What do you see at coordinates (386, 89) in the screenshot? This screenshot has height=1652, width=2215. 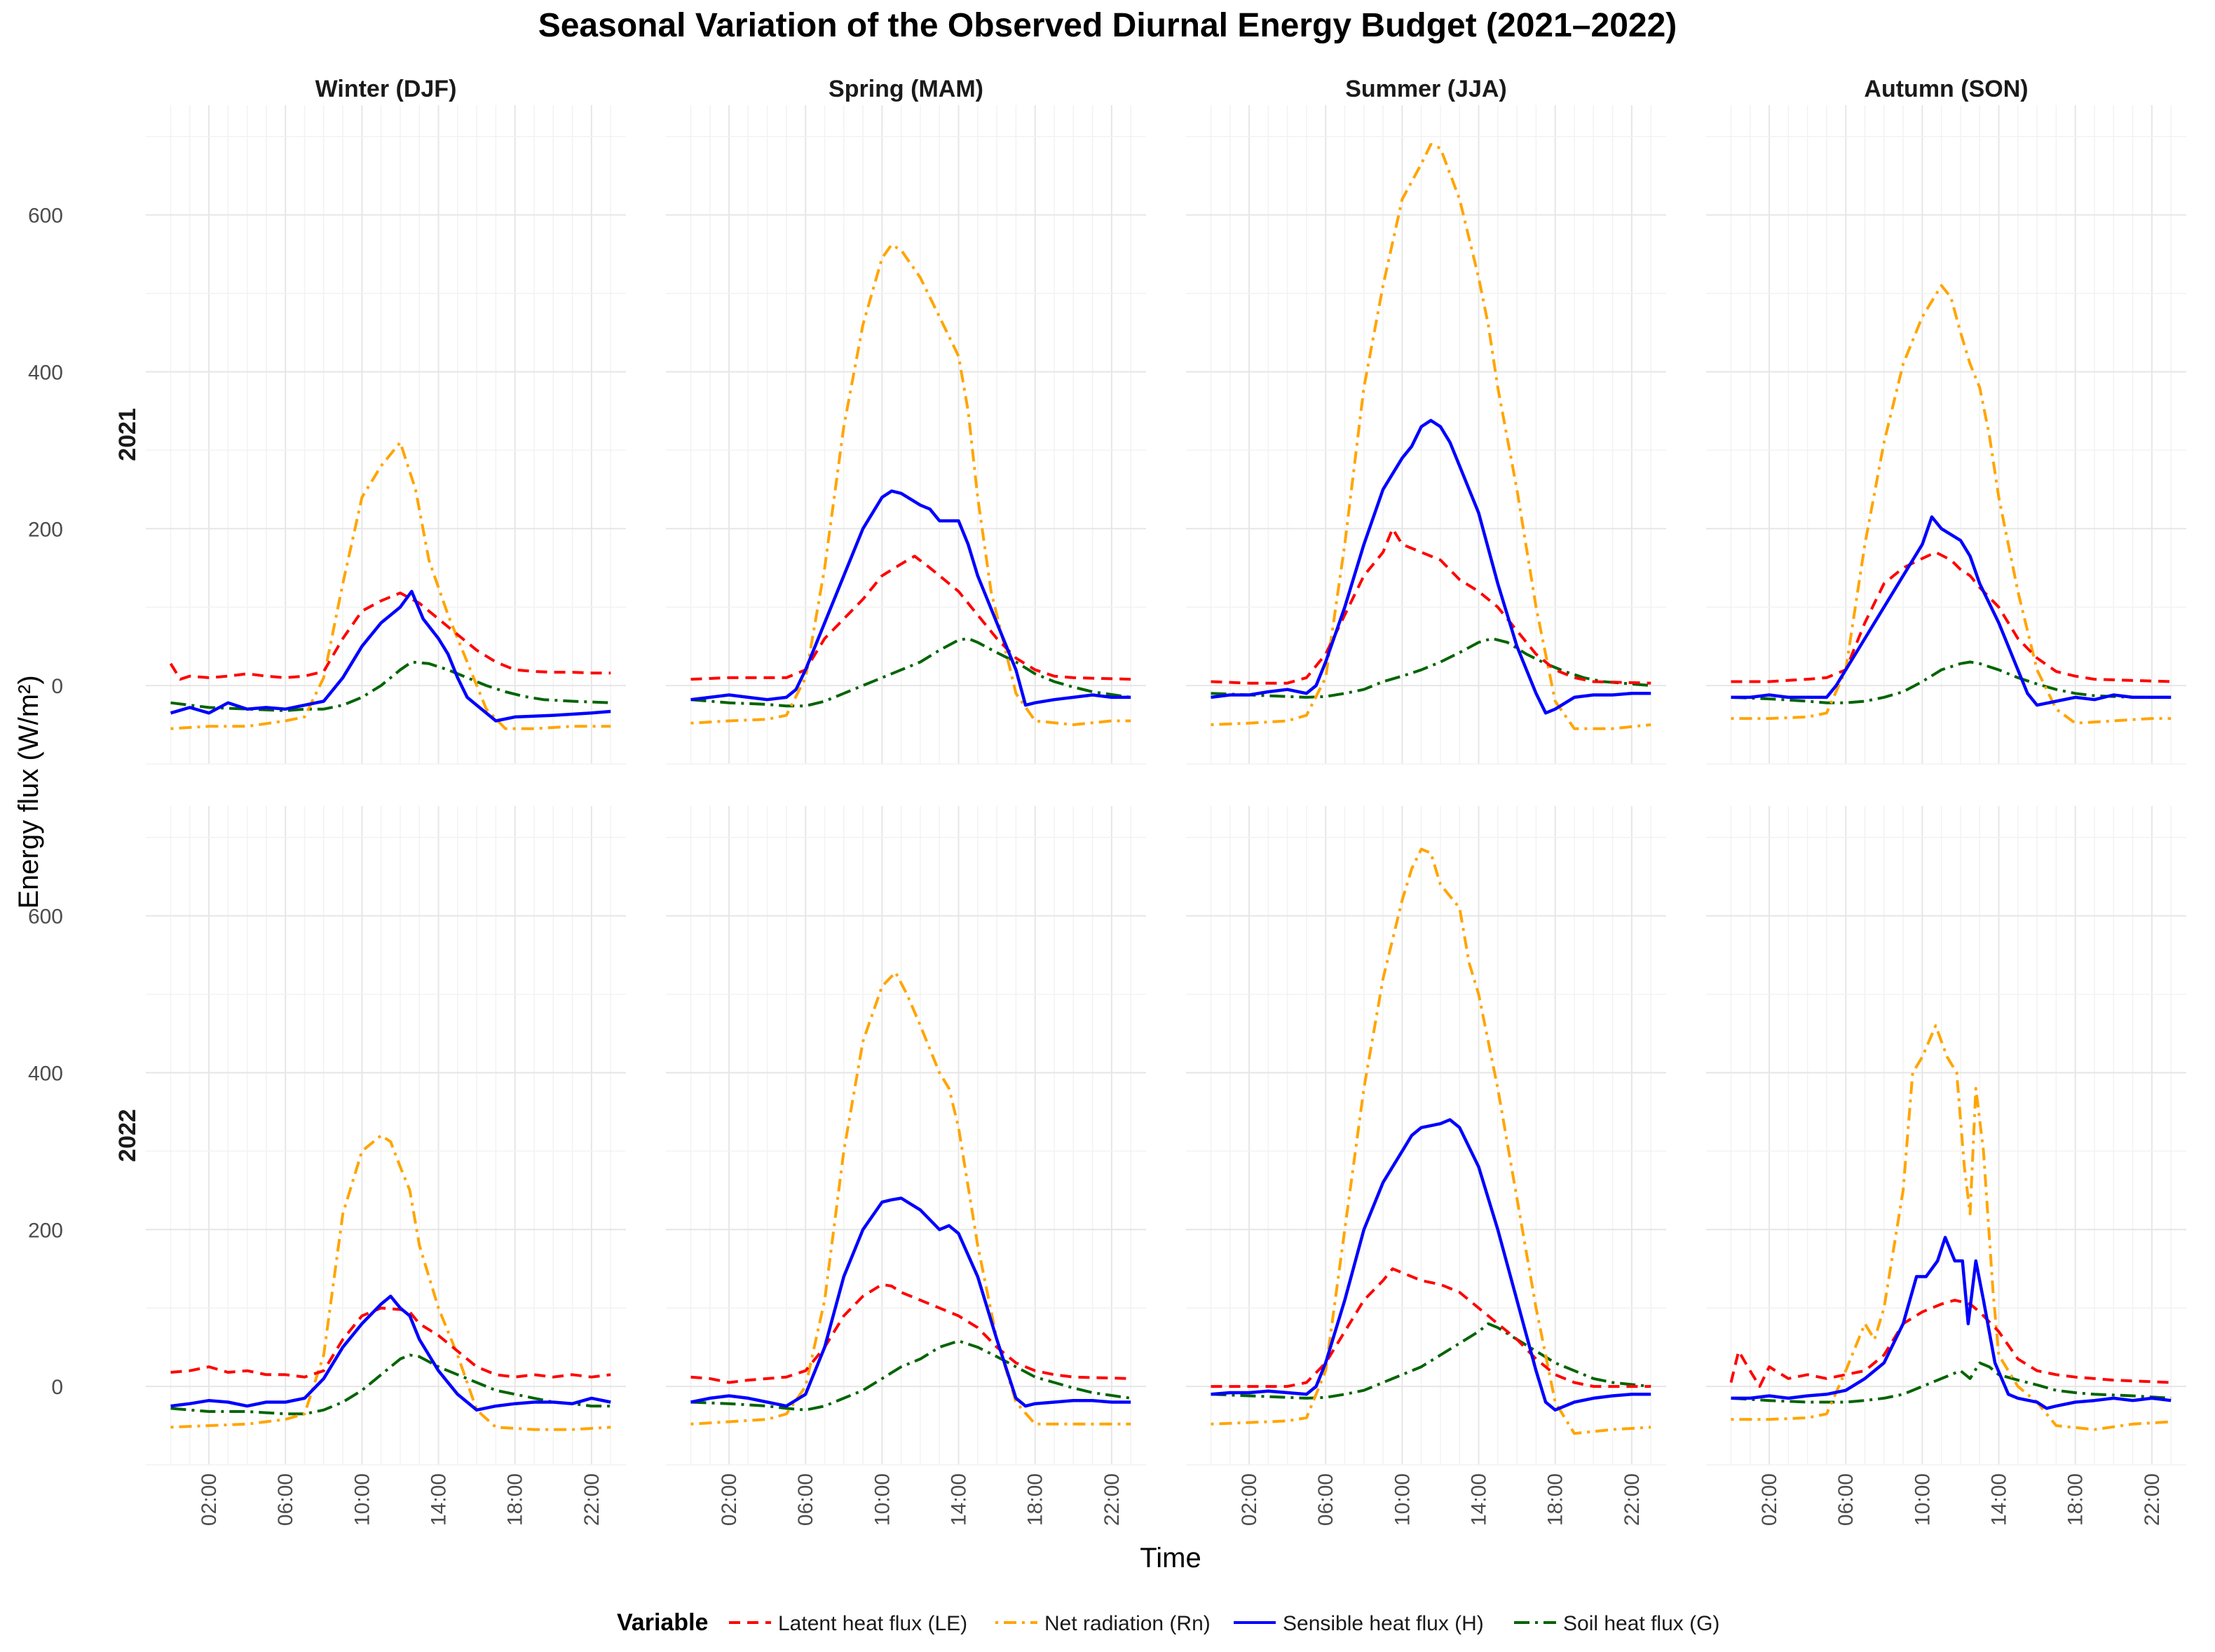 I see `season-label: Winter (DJF)` at bounding box center [386, 89].